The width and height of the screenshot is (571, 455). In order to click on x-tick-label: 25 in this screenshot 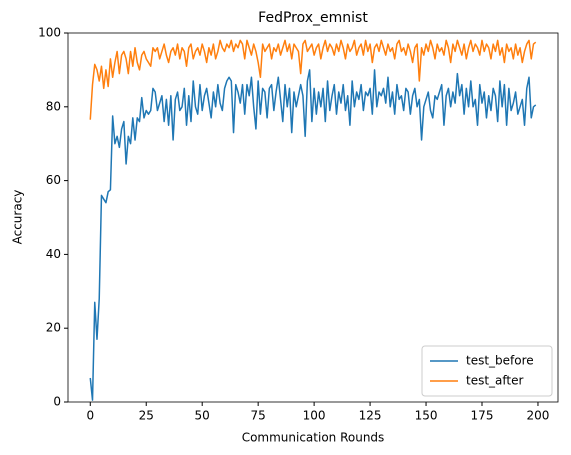, I will do `click(146, 416)`.